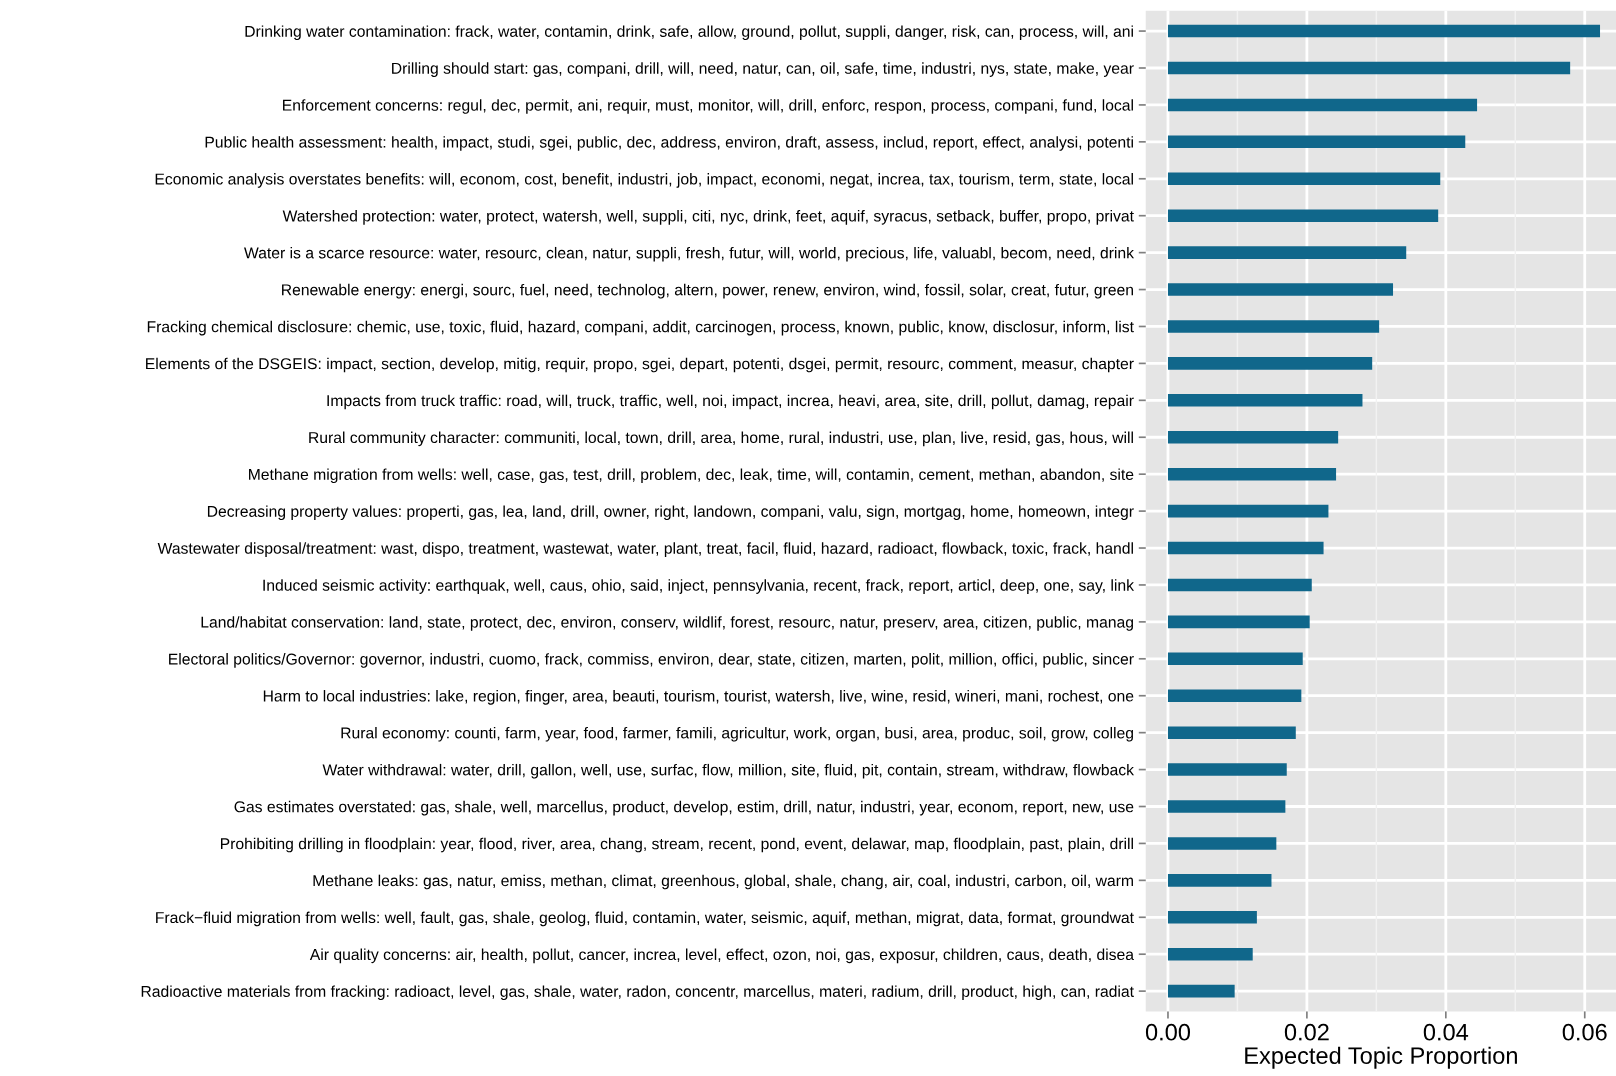 This screenshot has height=1076, width=1616. Describe the element at coordinates (1168, 1032) in the screenshot. I see `x-tick-label: 0.00` at that location.